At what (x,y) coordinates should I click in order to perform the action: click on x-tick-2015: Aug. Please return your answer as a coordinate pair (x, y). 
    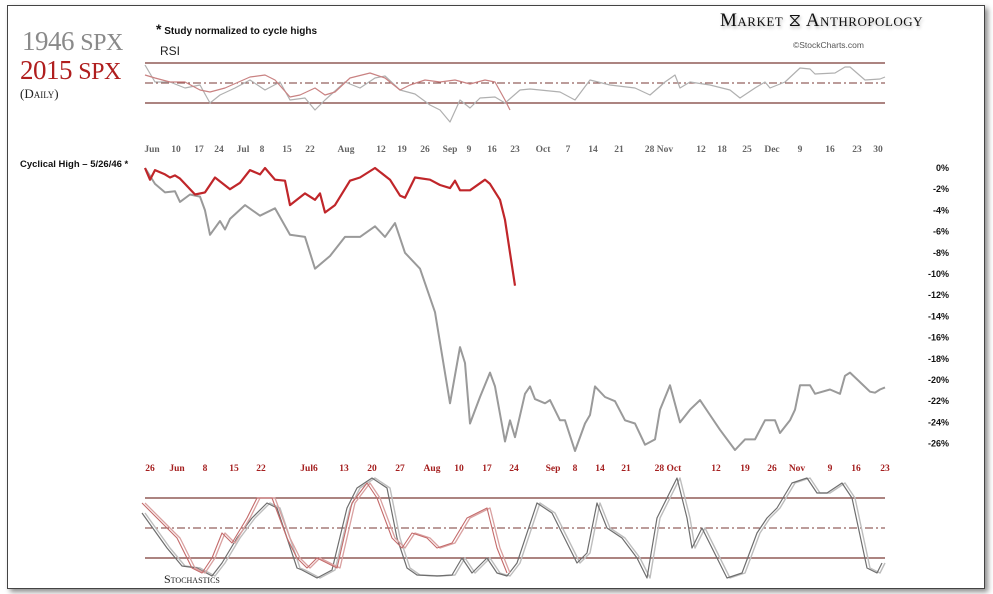
    Looking at the image, I should click on (432, 469).